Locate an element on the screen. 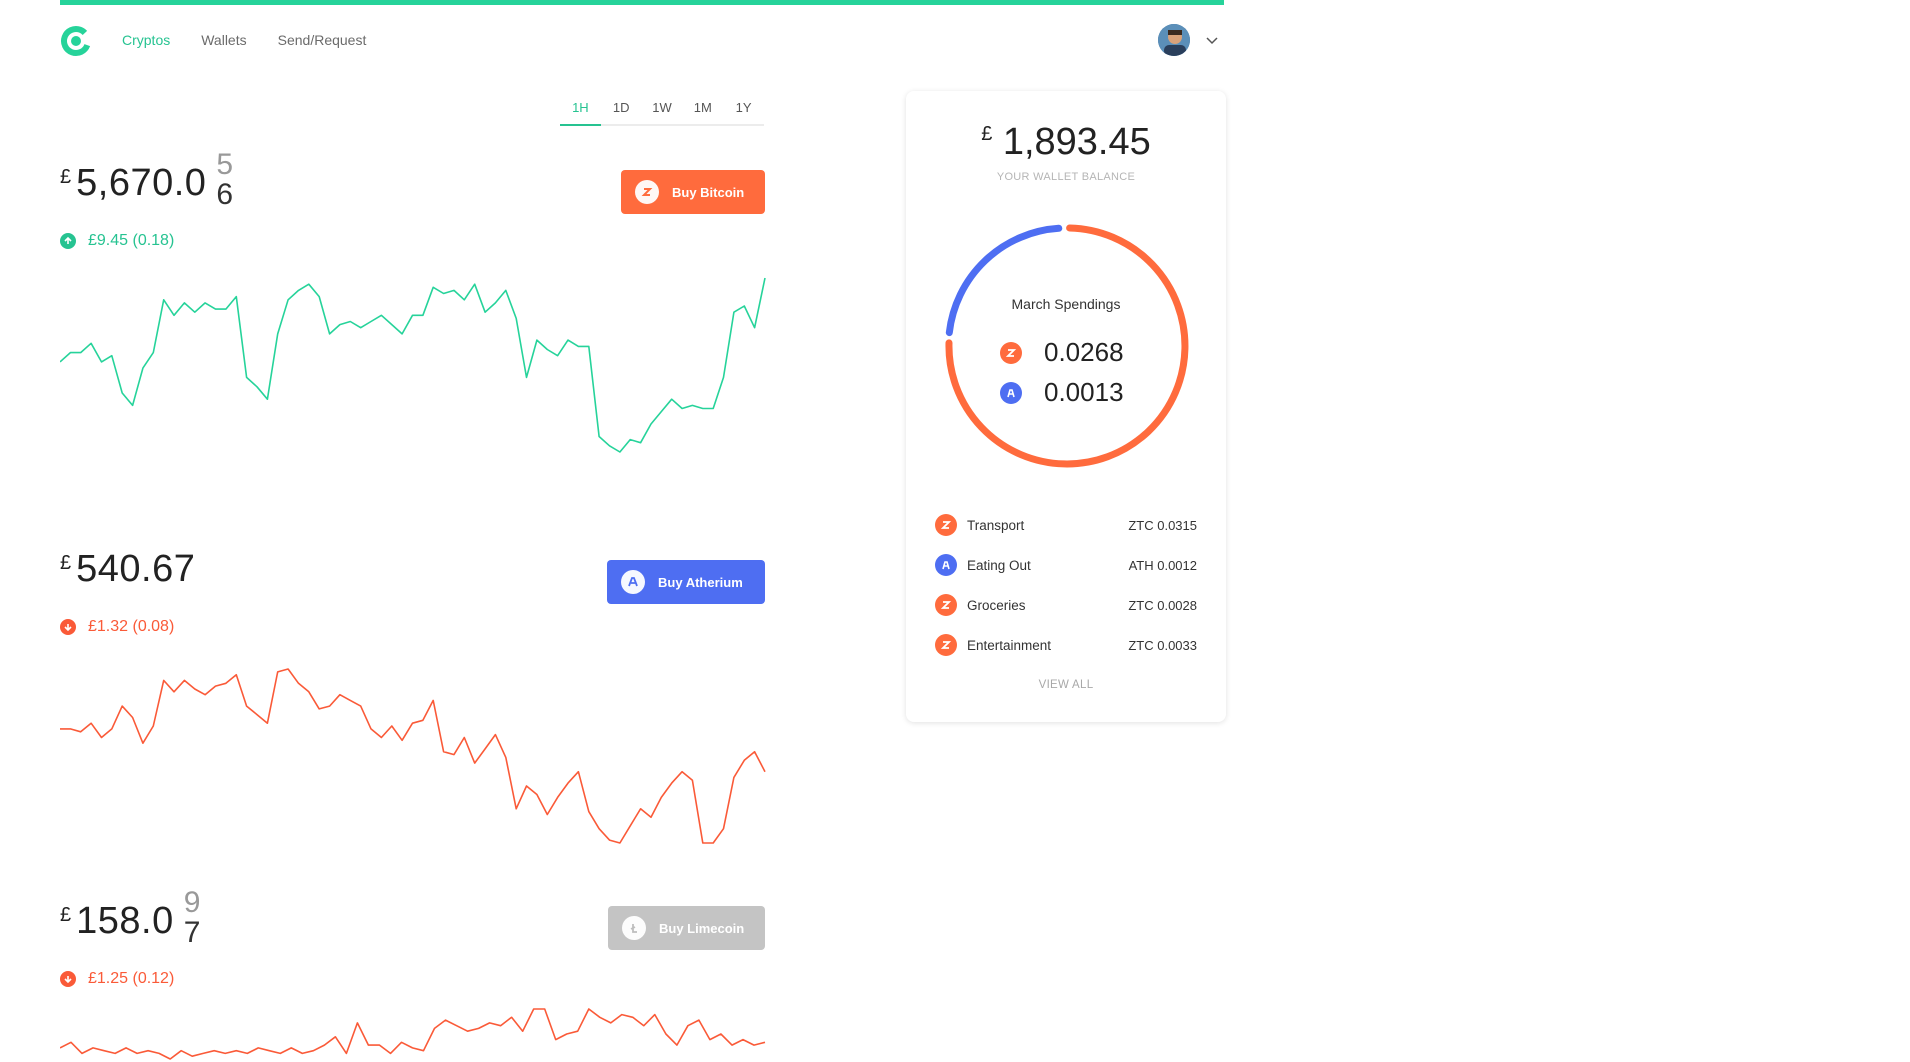 The width and height of the screenshot is (1910, 1062). donut-title: March Spendings is located at coordinates (1066, 304).